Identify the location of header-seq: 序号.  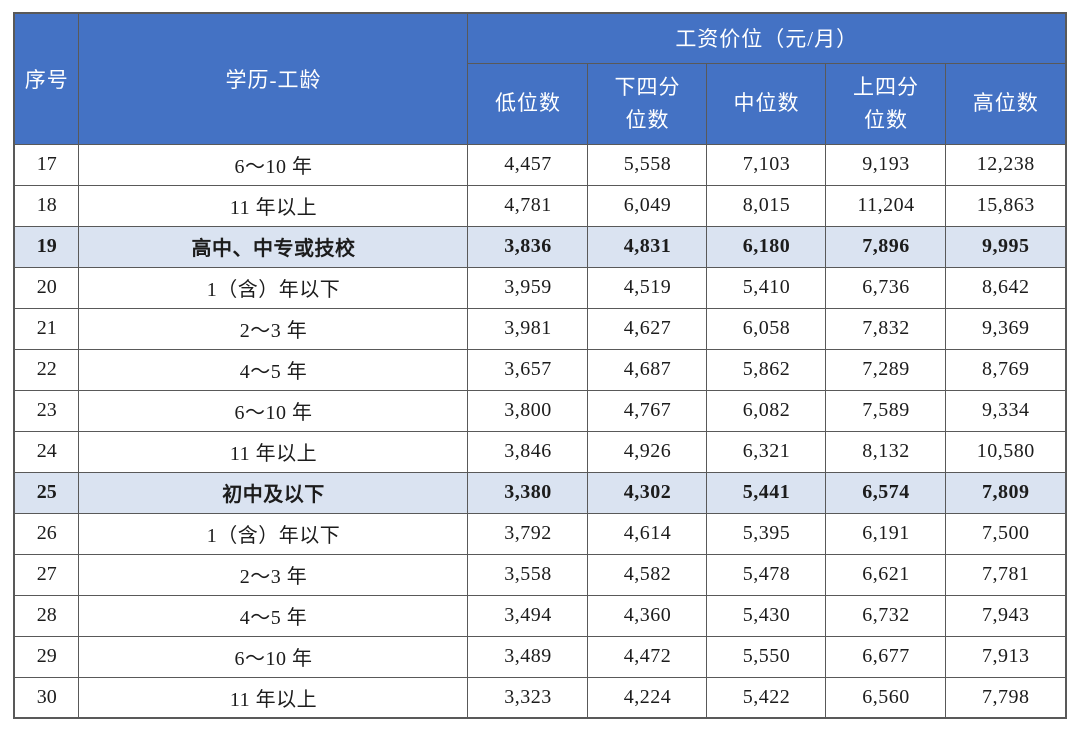
(46, 78).